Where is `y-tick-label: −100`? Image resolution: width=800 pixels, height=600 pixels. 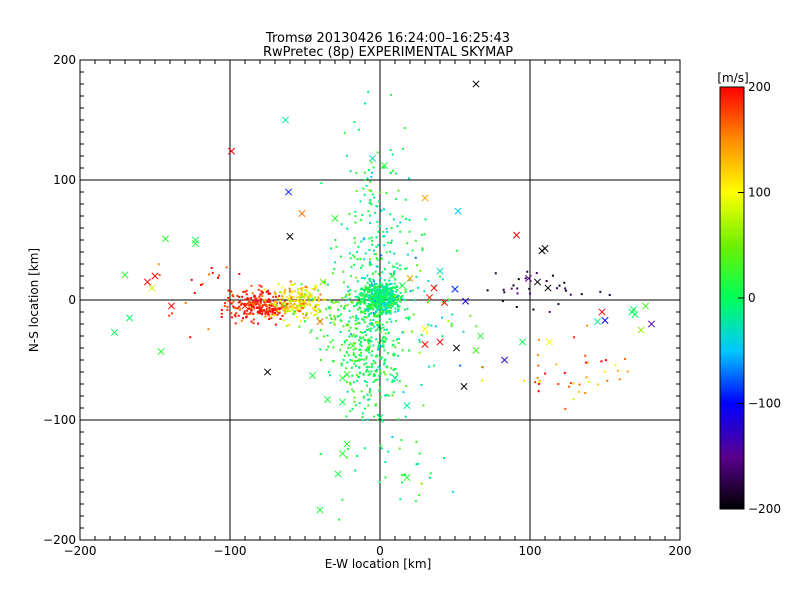
y-tick-label: −100 is located at coordinates (59, 420).